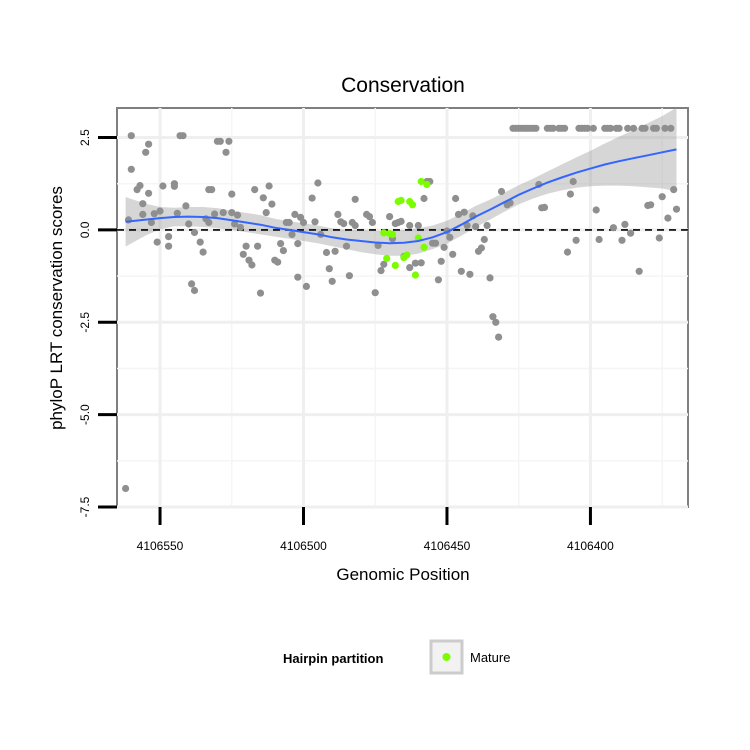 The width and height of the screenshot is (750, 750). I want to click on smooth-line, so click(401, 196).